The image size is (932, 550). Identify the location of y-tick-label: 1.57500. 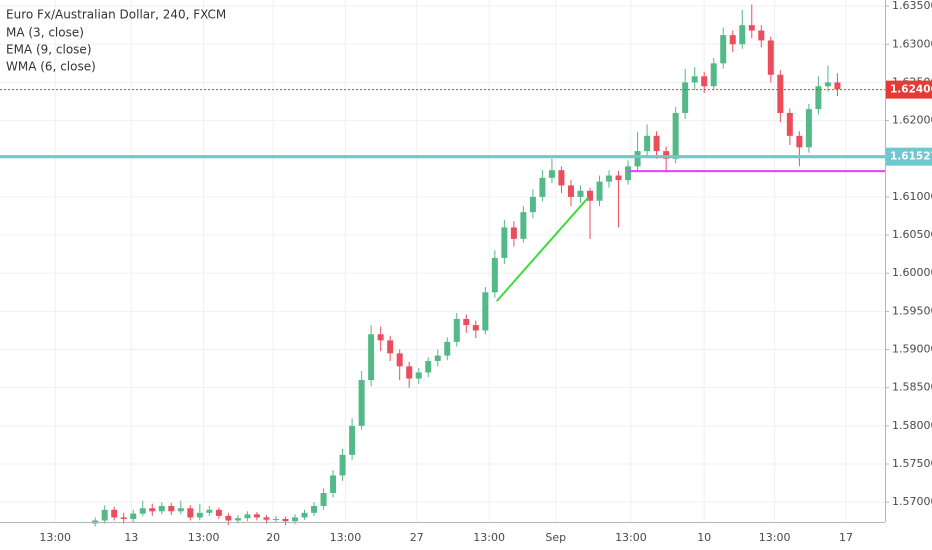
(912, 463).